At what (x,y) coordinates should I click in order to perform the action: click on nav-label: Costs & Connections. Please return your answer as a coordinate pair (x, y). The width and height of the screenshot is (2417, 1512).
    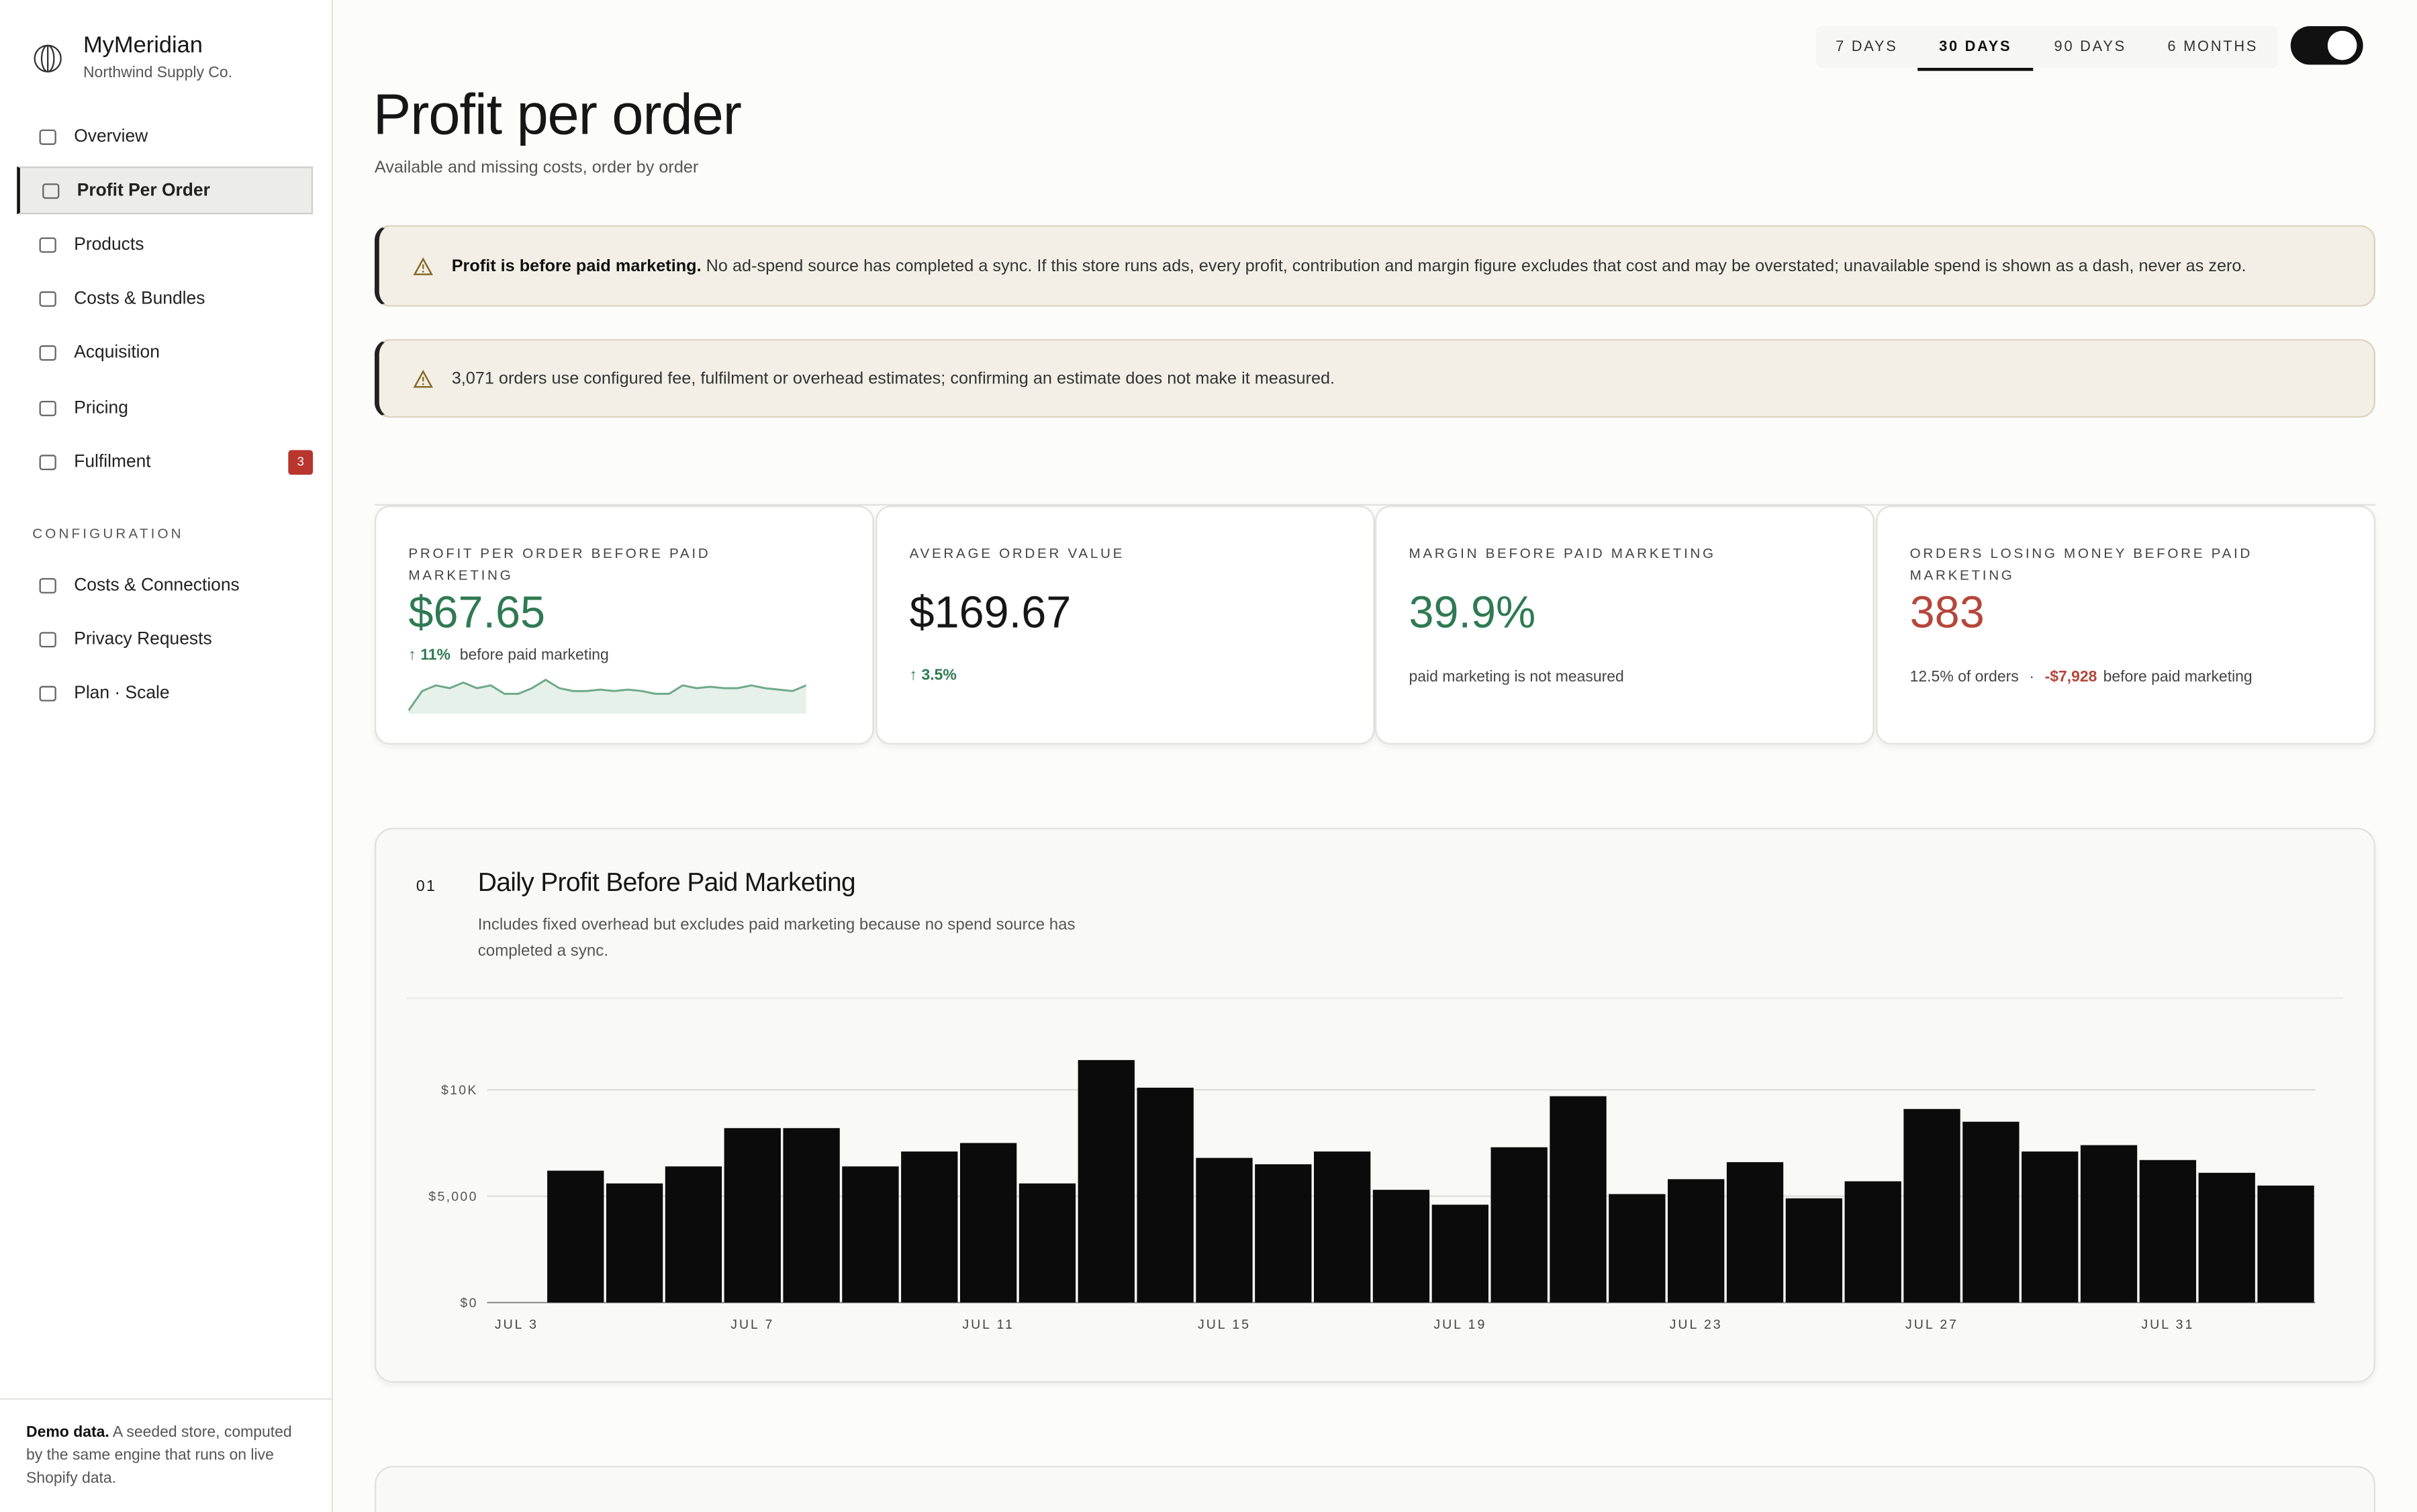
    Looking at the image, I should click on (157, 585).